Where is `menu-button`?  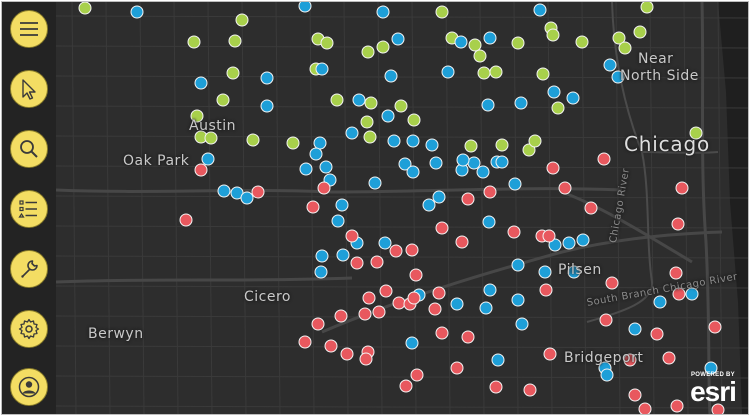
menu-button is located at coordinates (29, 29).